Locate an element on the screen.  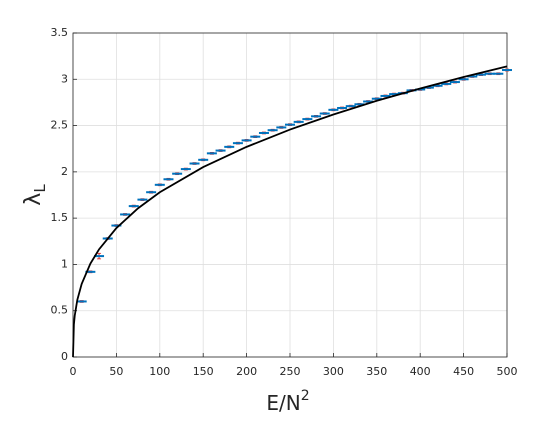
x-axis-label: E/N2 is located at coordinates (287, 401).